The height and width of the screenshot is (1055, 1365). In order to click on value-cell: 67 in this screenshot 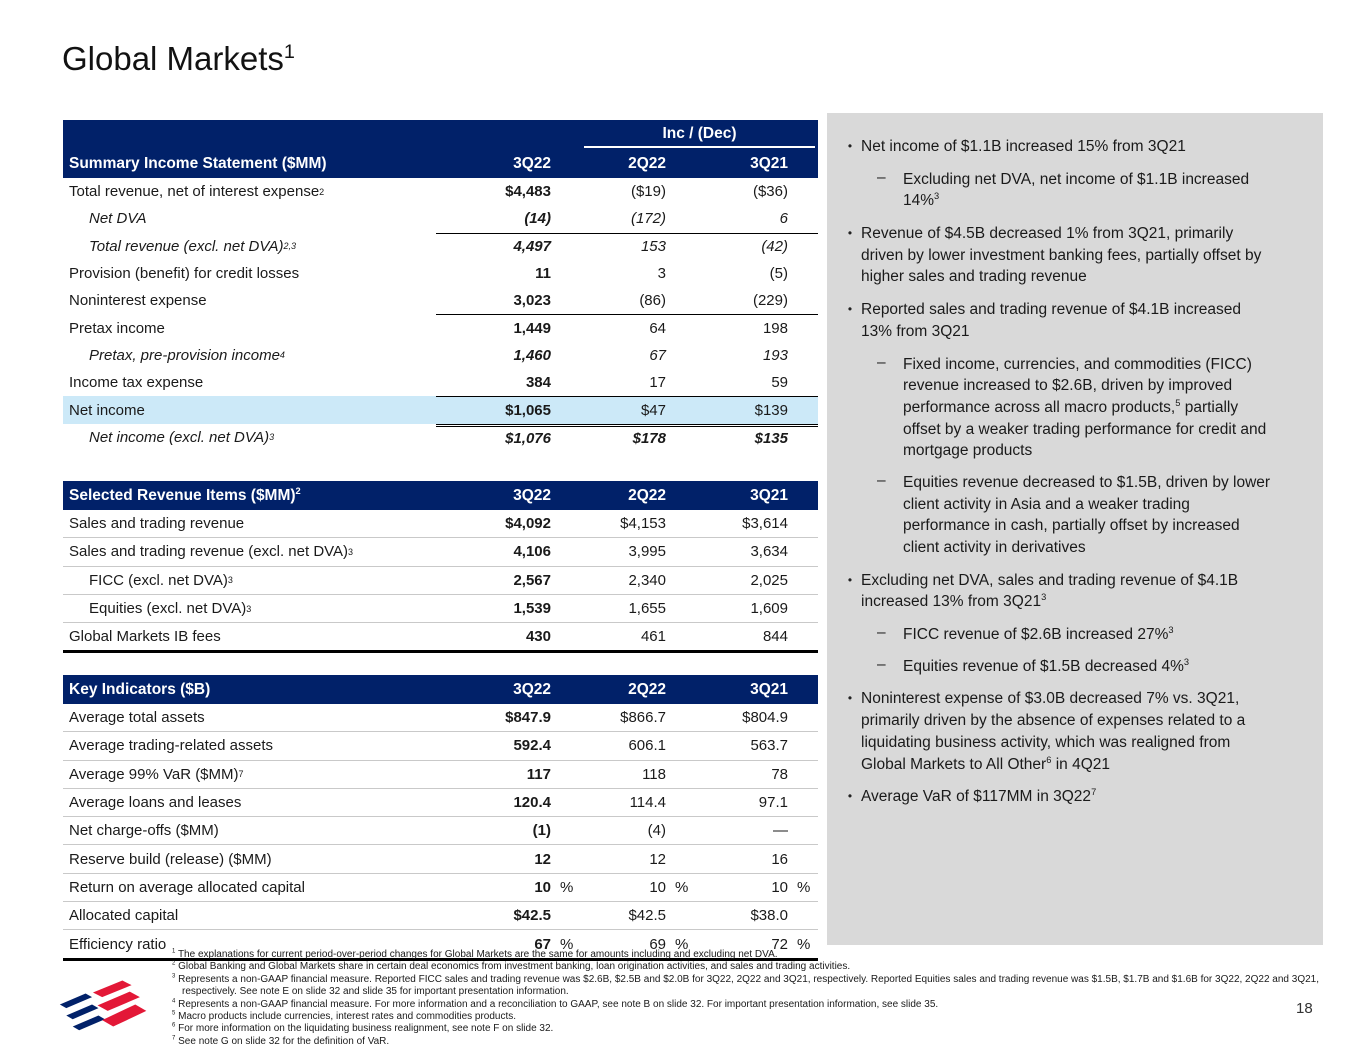, I will do `click(657, 355)`.